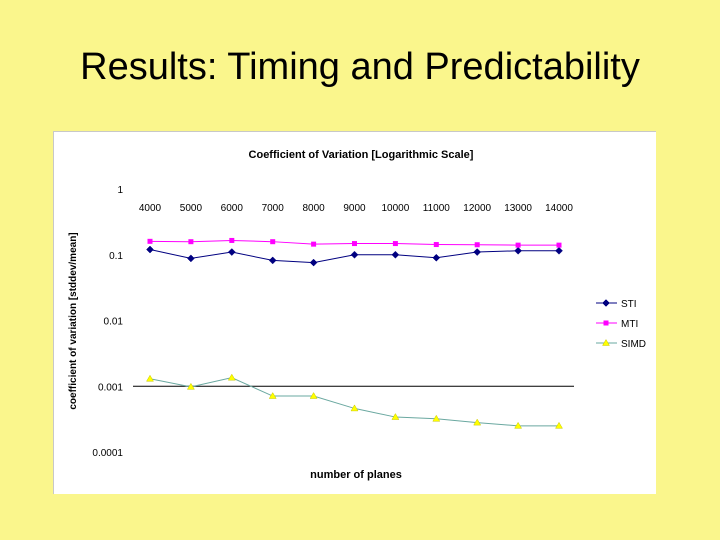 This screenshot has width=720, height=540. Describe the element at coordinates (232, 208) in the screenshot. I see `x-tick-label: 6000` at that location.